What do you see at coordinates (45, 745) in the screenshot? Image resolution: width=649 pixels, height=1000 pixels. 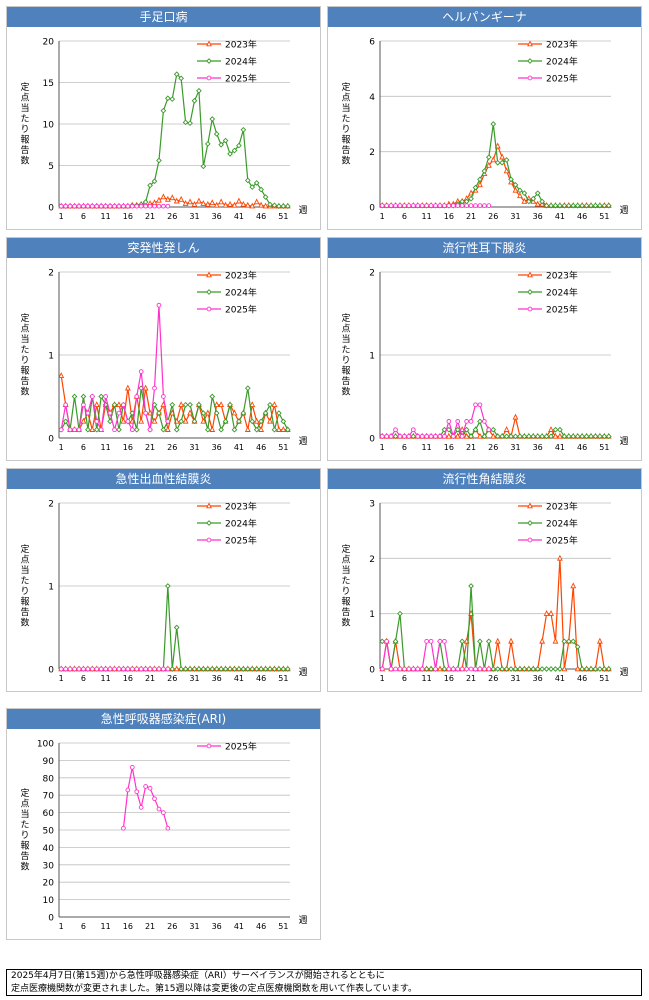 I see `y-tick-label: 100` at bounding box center [45, 745].